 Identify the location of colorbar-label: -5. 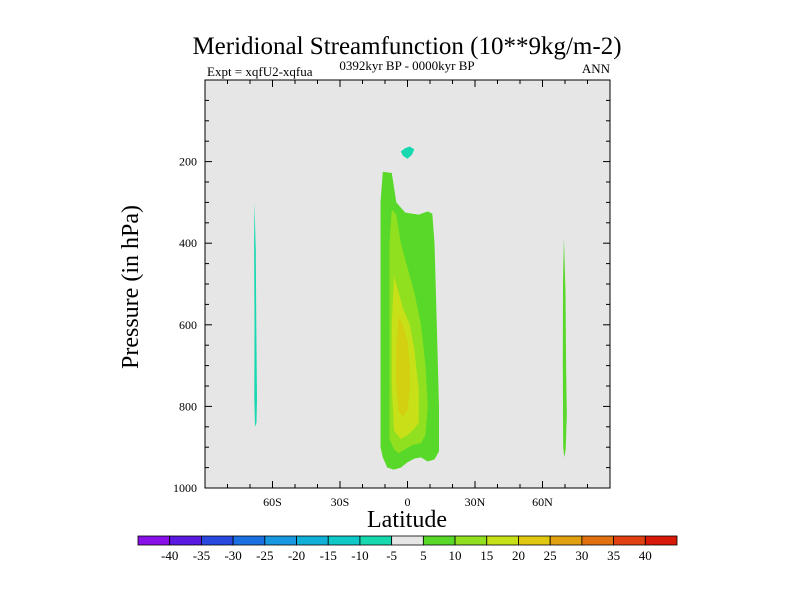
(391, 555).